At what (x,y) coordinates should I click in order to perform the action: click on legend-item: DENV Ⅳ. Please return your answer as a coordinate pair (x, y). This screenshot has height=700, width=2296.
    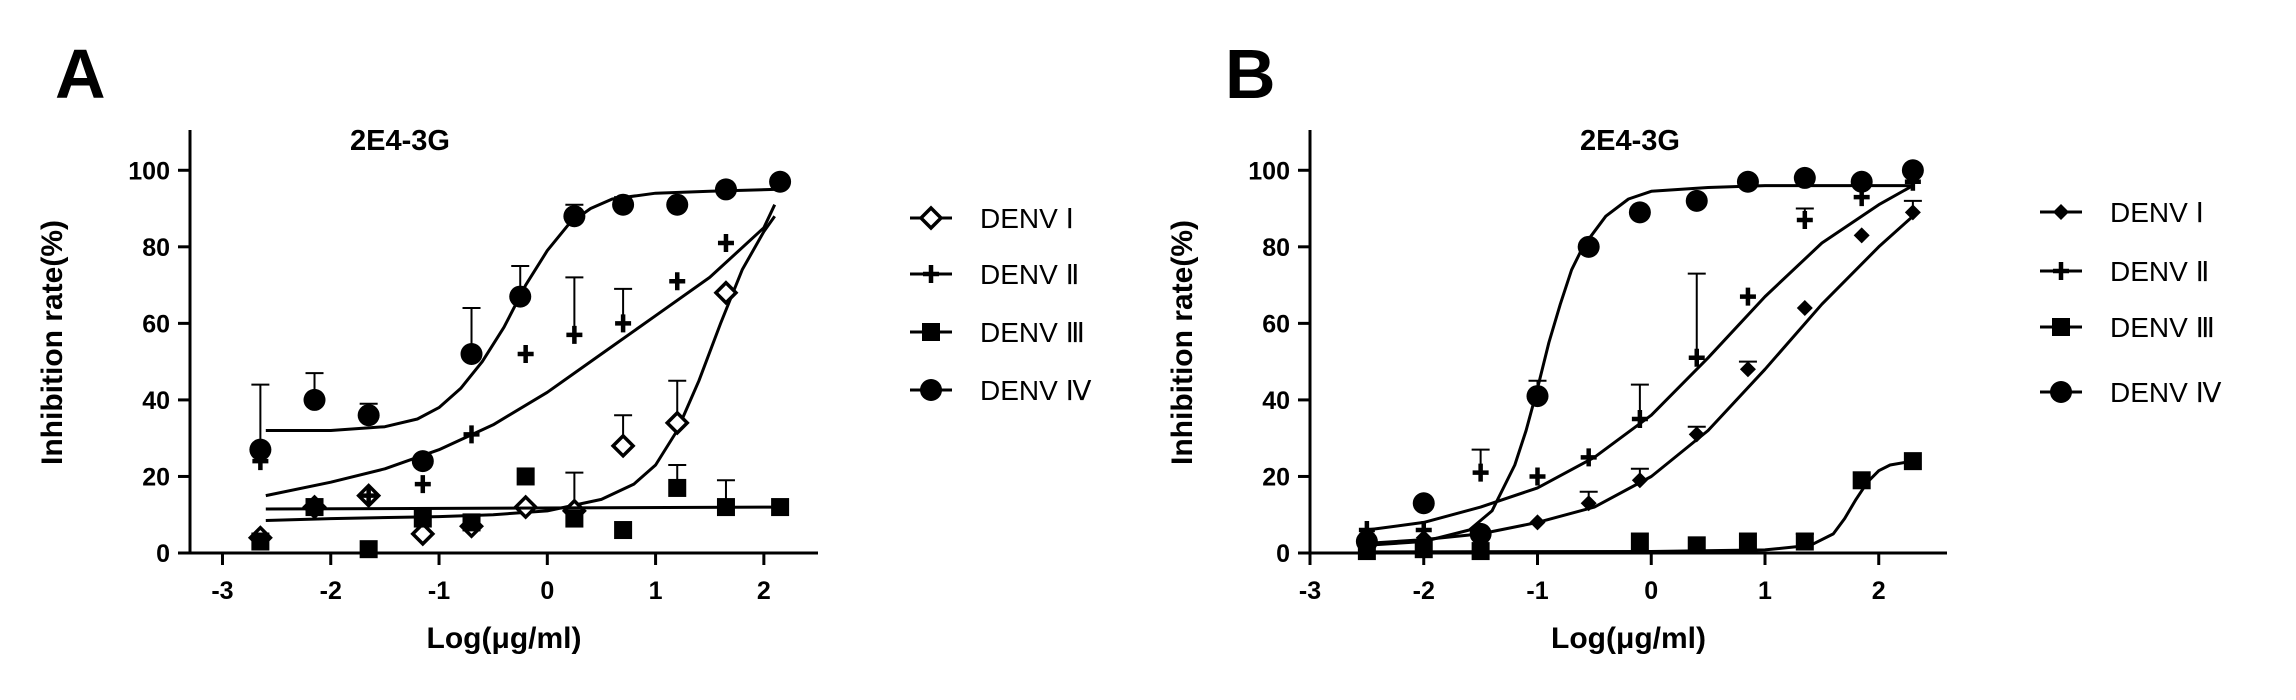
    Looking at the image, I should click on (2131, 392).